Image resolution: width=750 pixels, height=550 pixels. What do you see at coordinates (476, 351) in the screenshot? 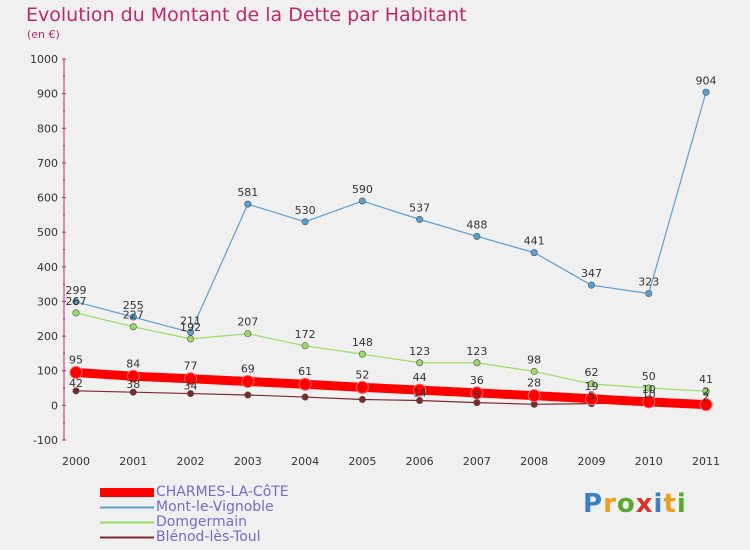
I see `data-label: 123` at bounding box center [476, 351].